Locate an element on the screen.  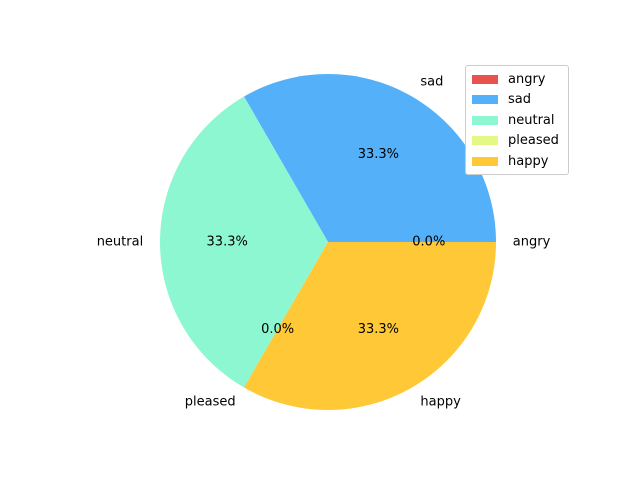
legend-swatch-angry is located at coordinates (485, 79).